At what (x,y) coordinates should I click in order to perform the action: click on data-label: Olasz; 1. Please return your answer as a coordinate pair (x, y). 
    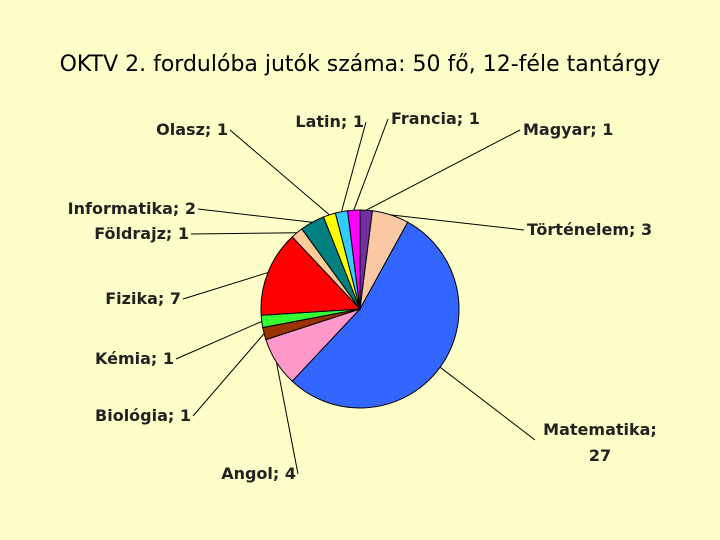
    Looking at the image, I should click on (192, 129).